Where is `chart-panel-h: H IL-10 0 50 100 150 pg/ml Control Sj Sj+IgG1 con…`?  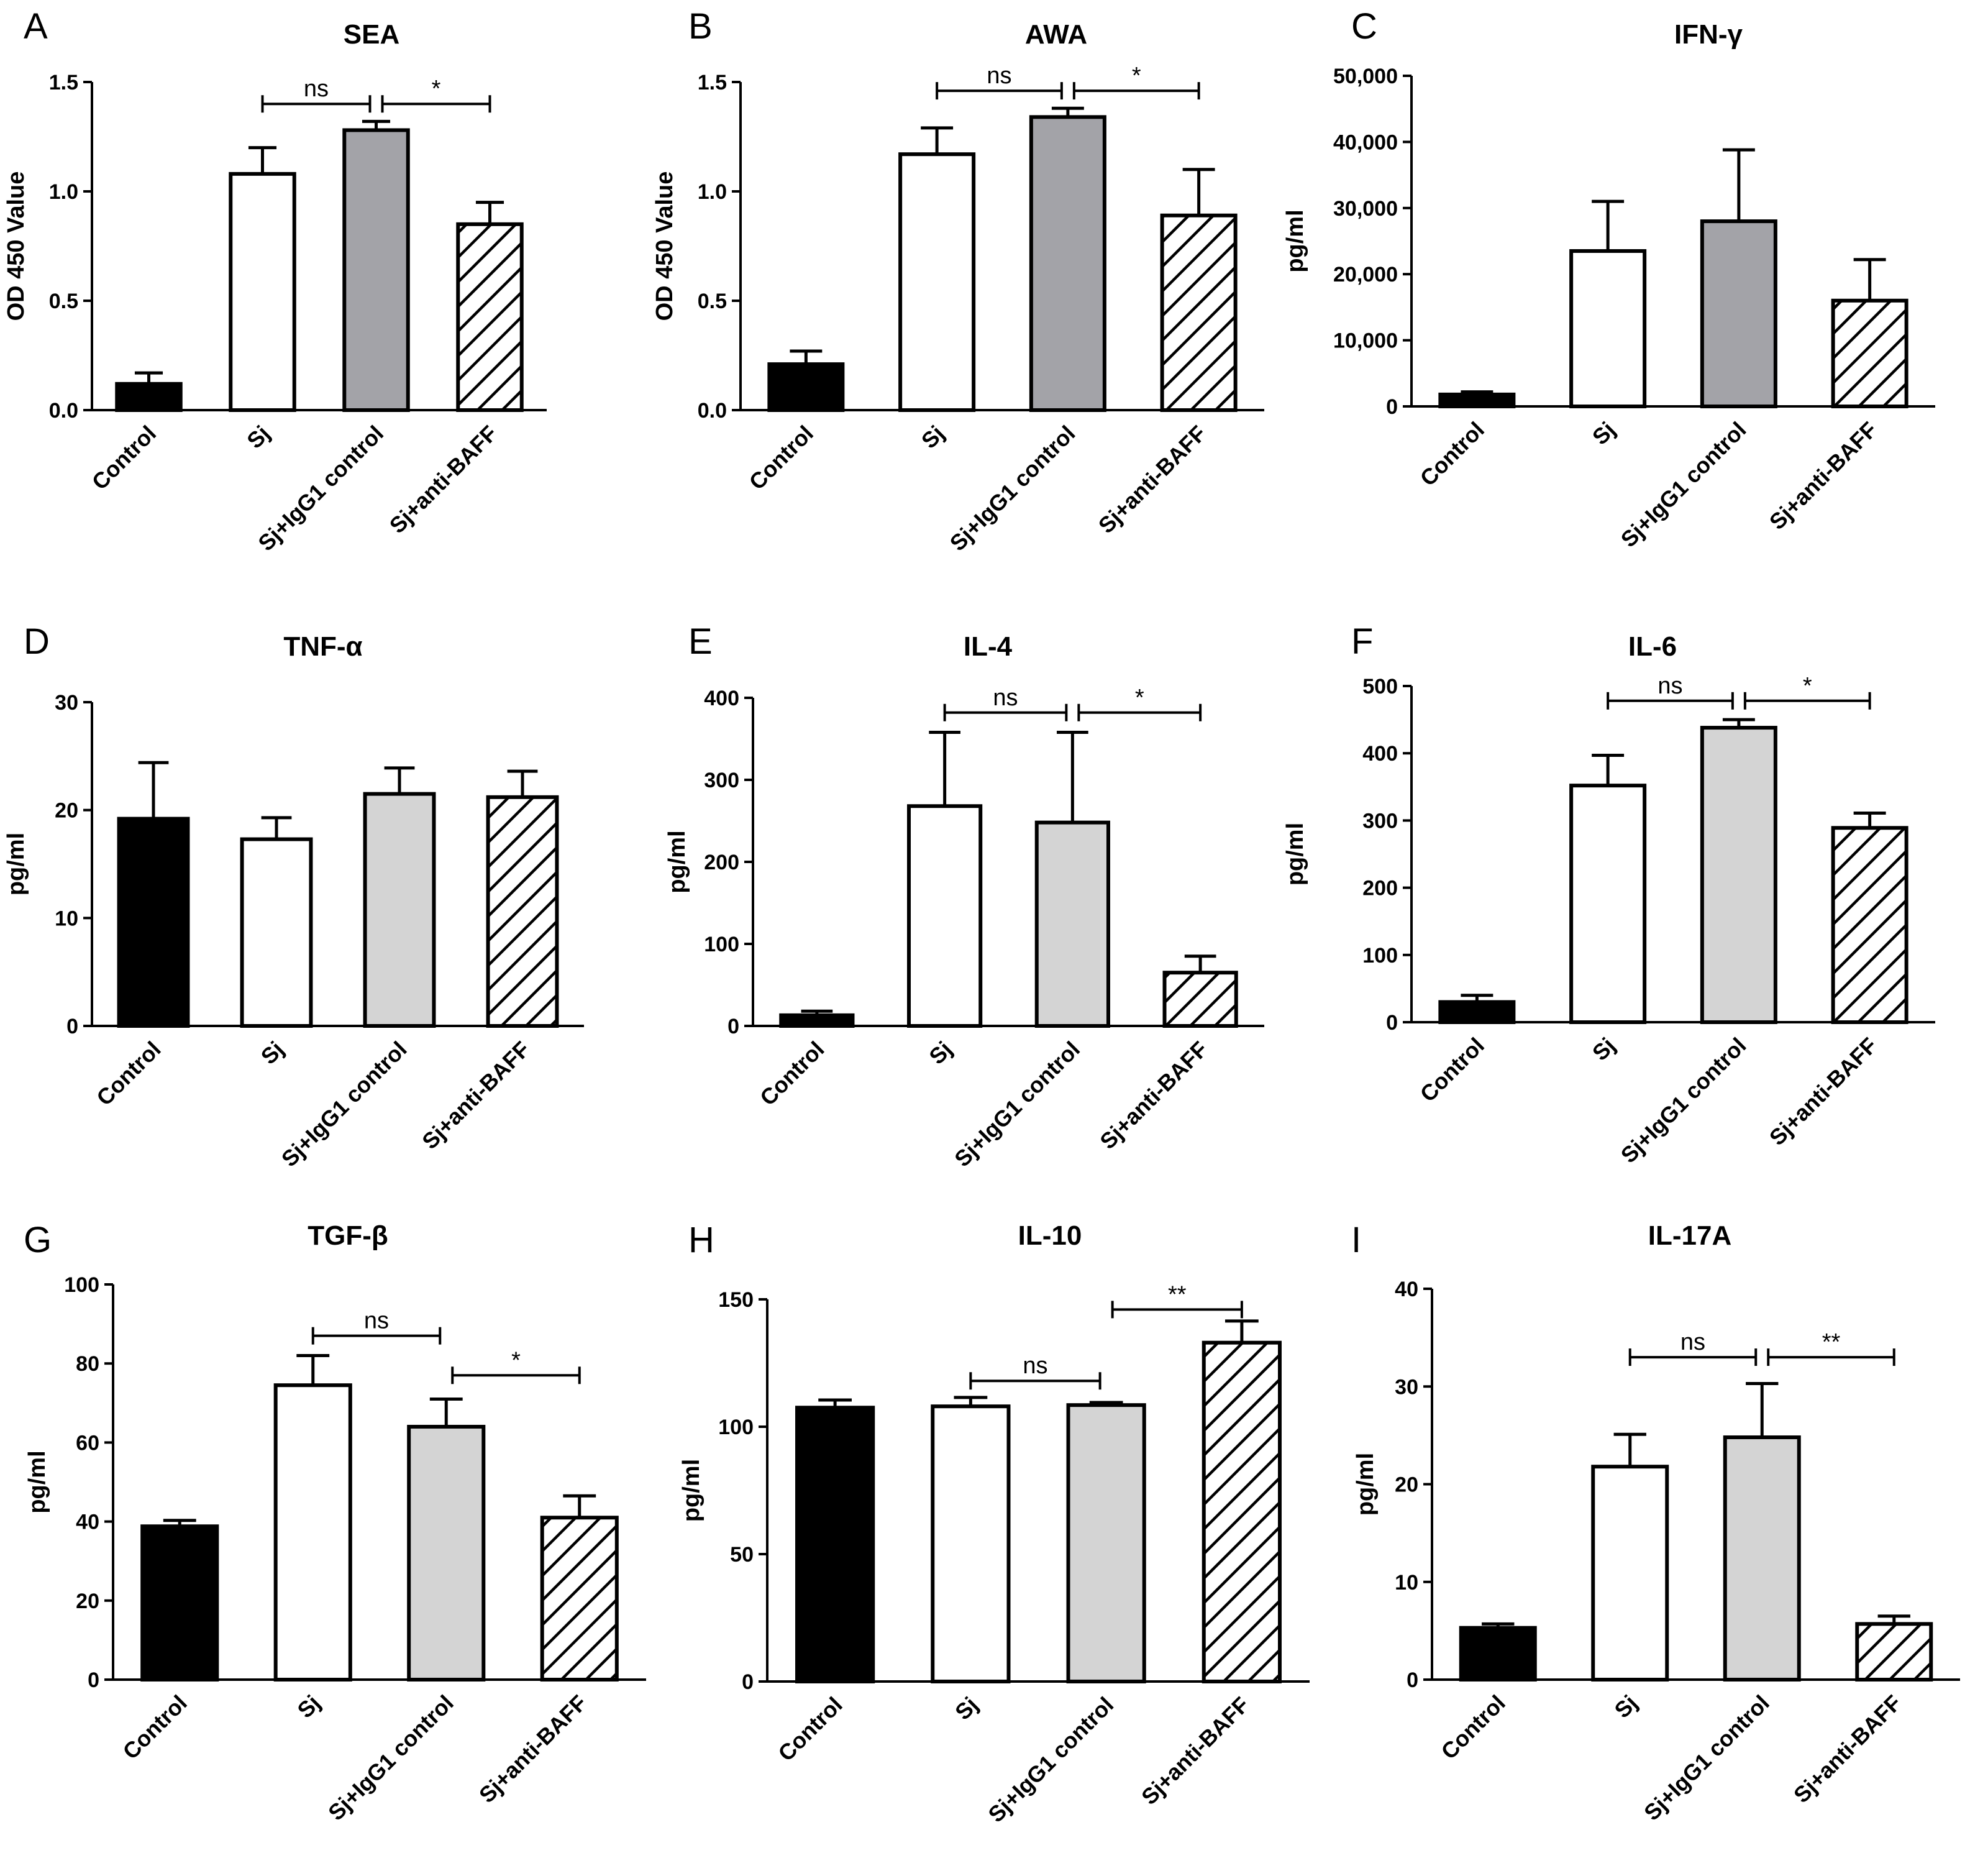
chart-panel-h: H IL-10 0 50 100 150 pg/ml Control Sj Sj+IgG1 con… is located at coordinates (994, 1523).